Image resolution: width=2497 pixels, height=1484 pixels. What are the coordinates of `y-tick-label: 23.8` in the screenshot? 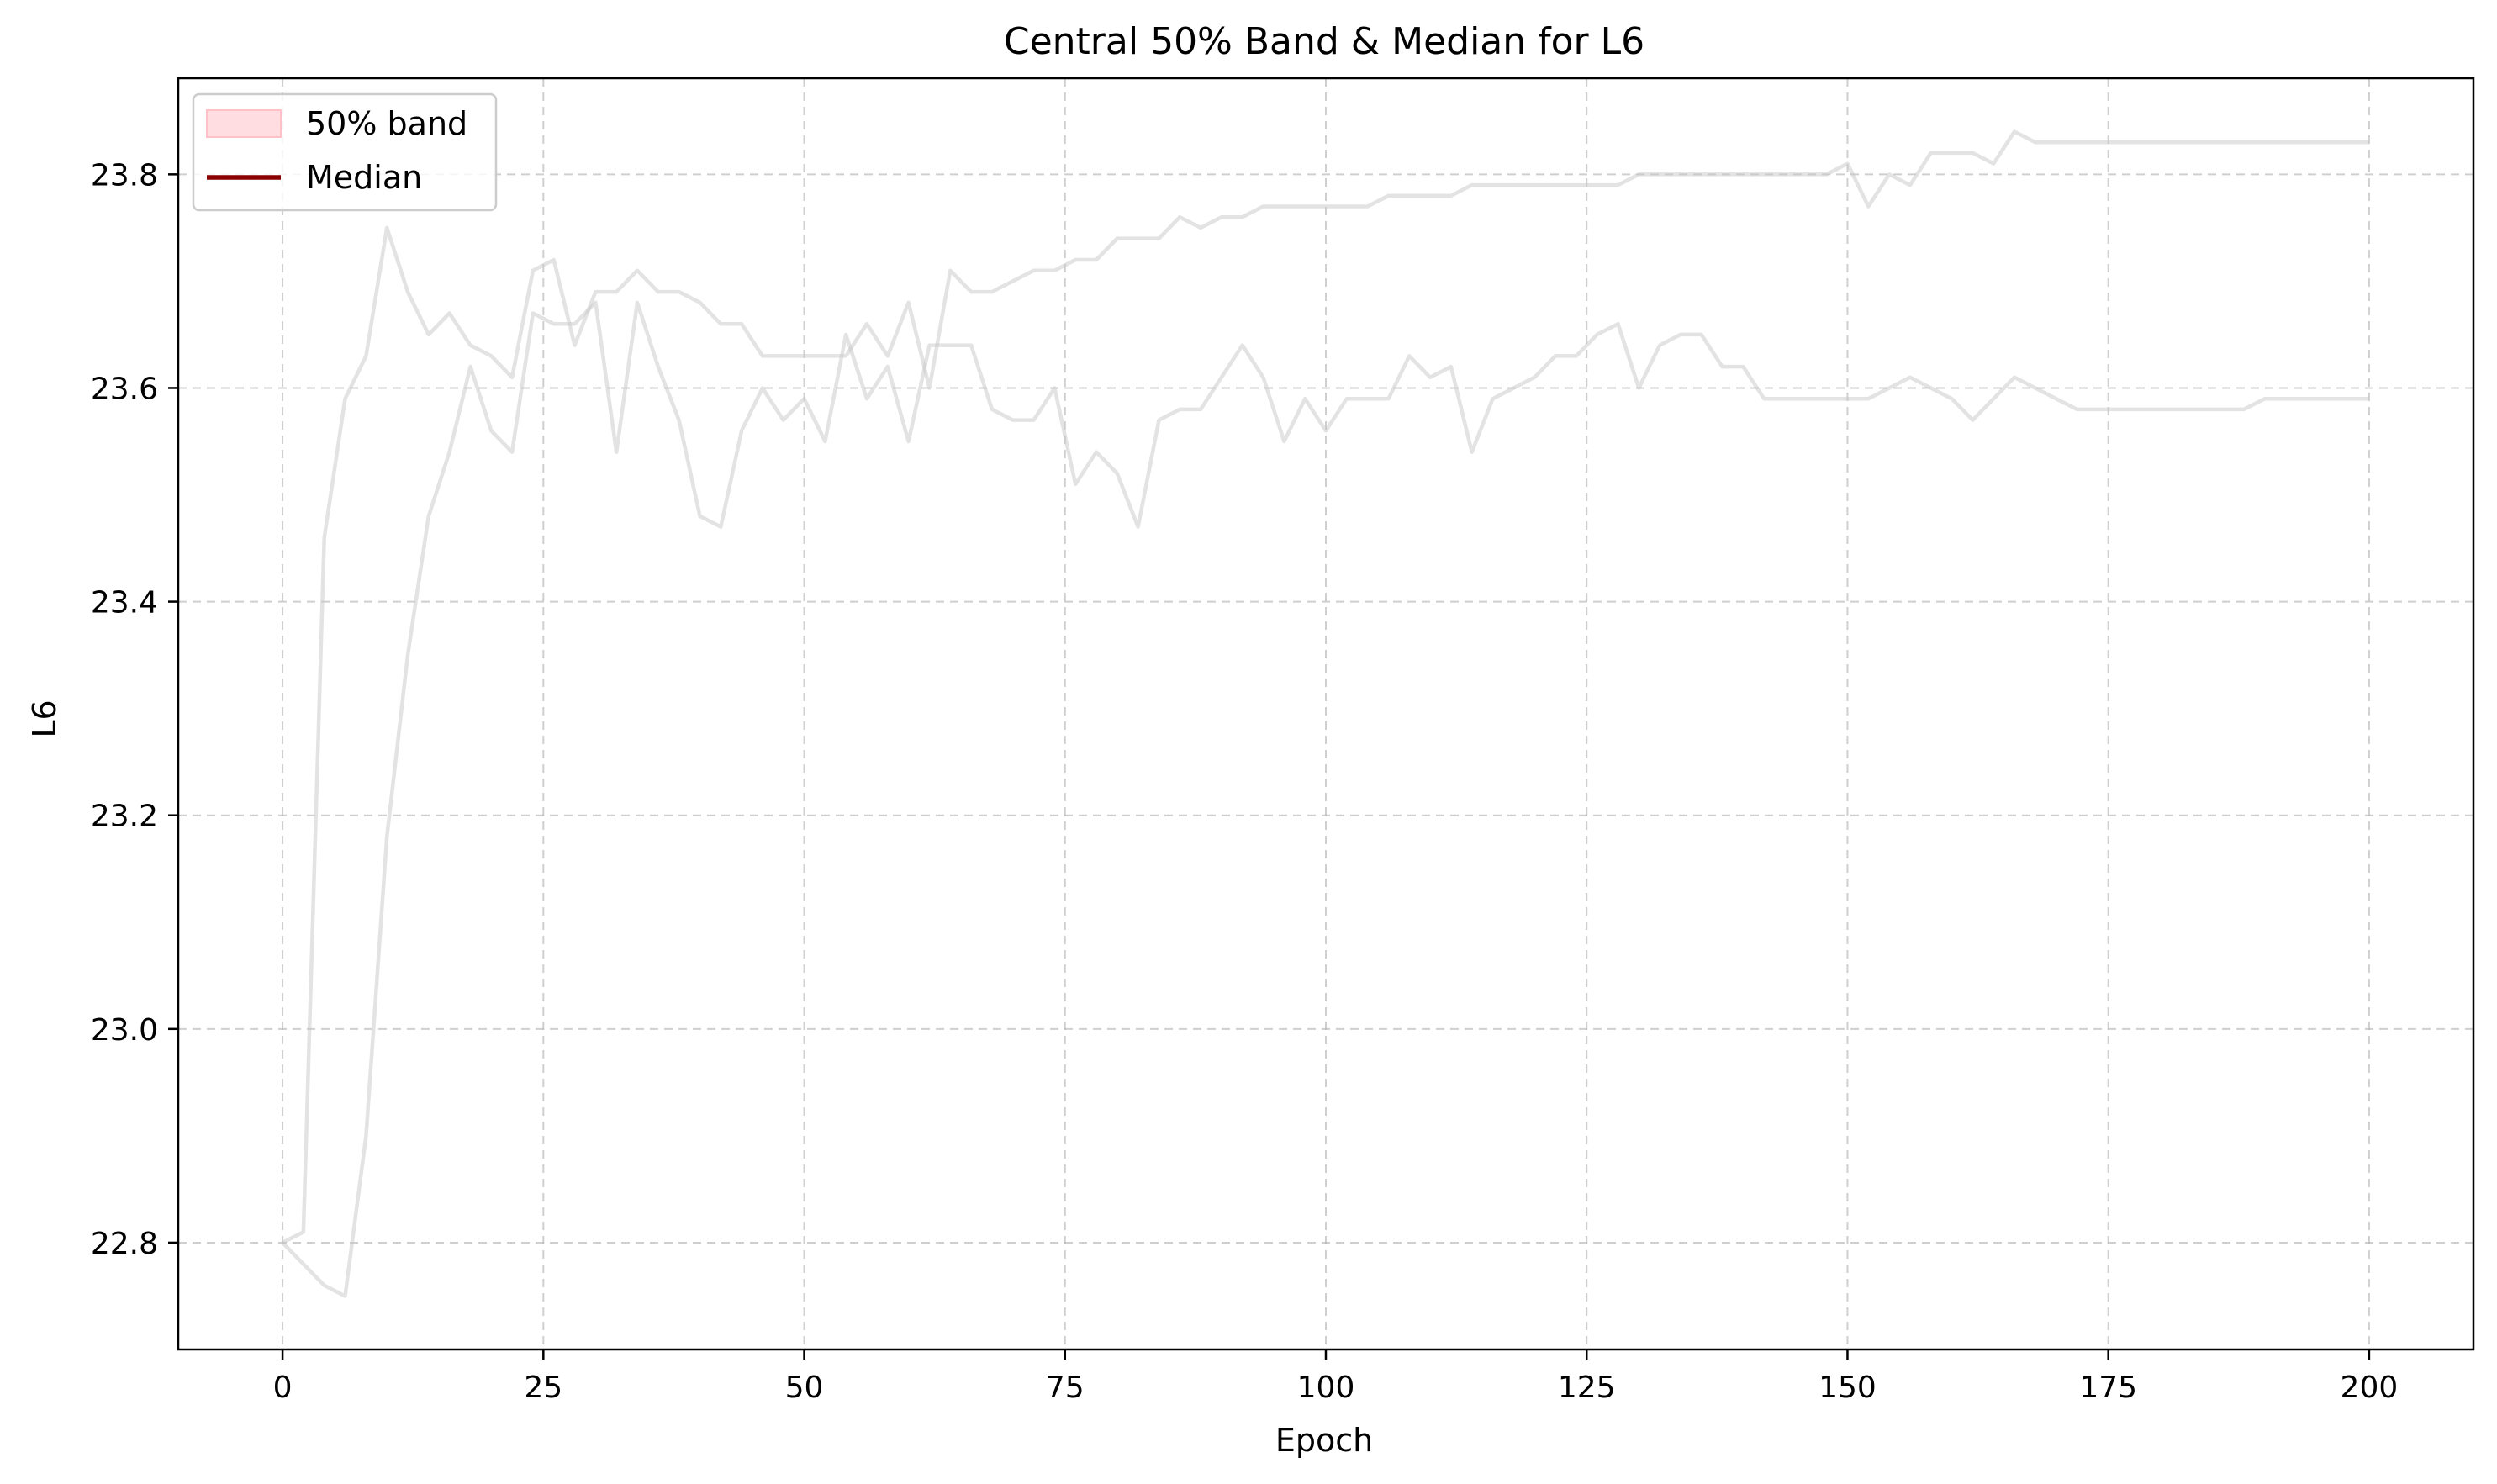 It's located at (124, 175).